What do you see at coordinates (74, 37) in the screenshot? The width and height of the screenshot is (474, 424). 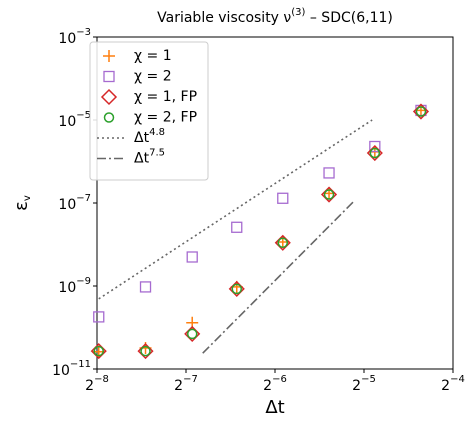 I see `y-tick-label: 10⁻³` at bounding box center [74, 37].